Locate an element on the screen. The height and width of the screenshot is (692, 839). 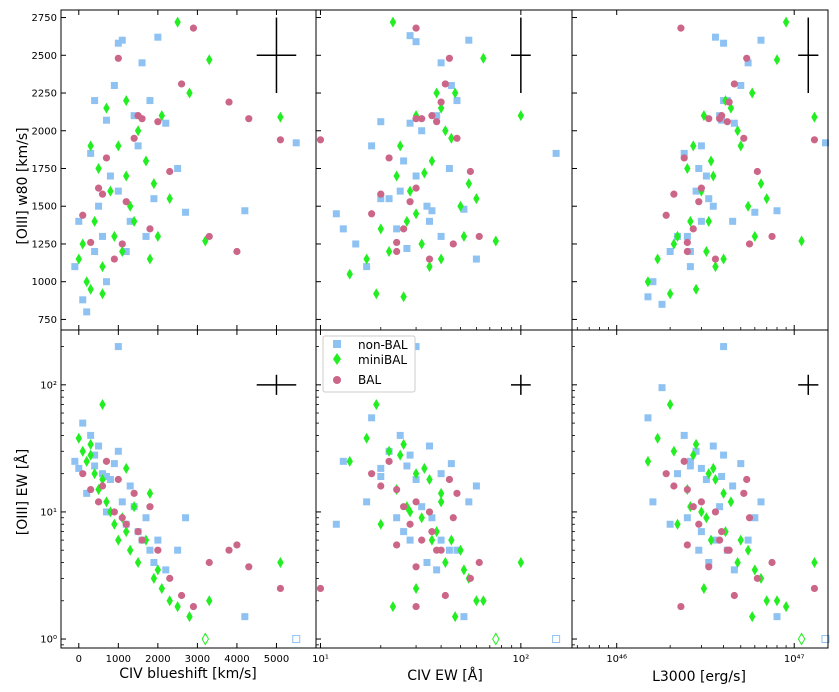
xticklabel-0-1: 1000 is located at coordinates (118, 659).